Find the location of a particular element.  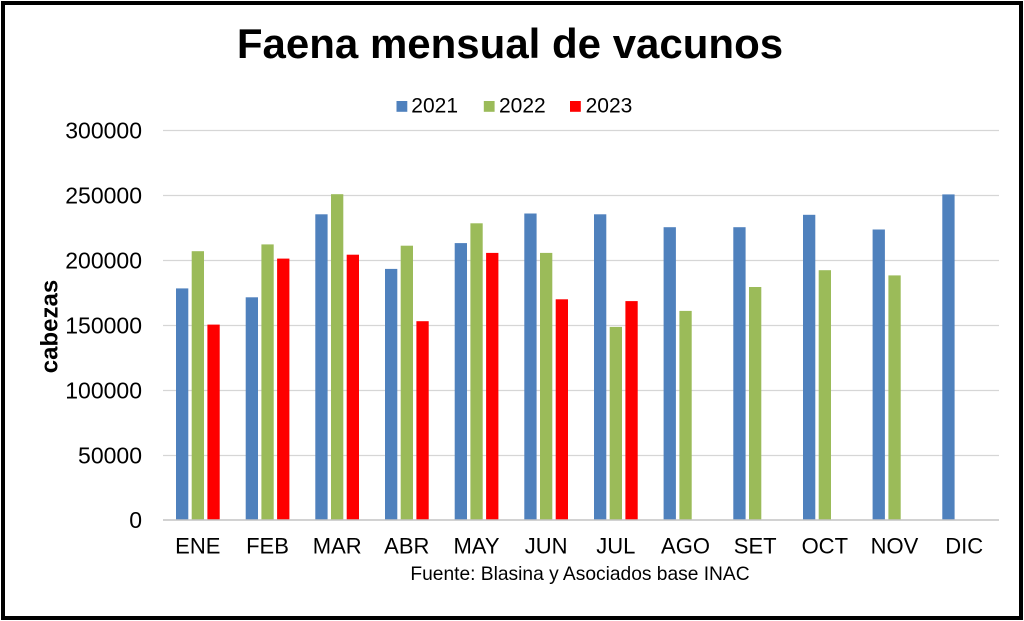

svg-text: JUL is located at coordinates (615, 546).